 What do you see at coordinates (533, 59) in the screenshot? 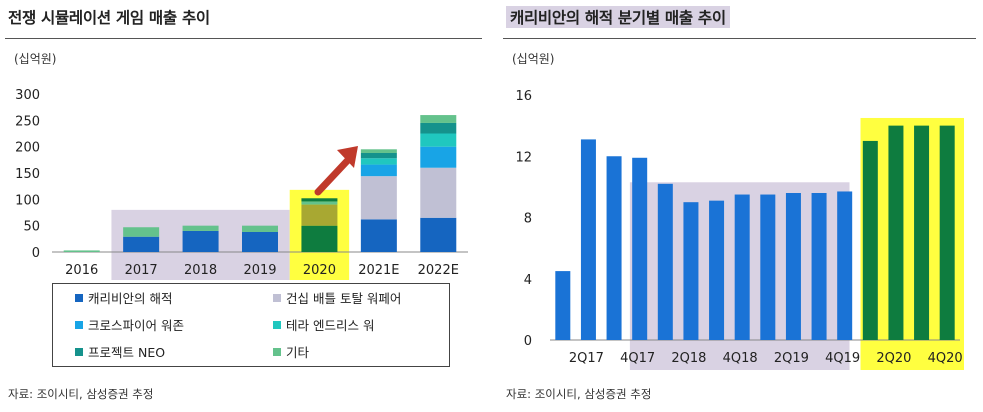
I see `right-unit-label: (십억원)` at bounding box center [533, 59].